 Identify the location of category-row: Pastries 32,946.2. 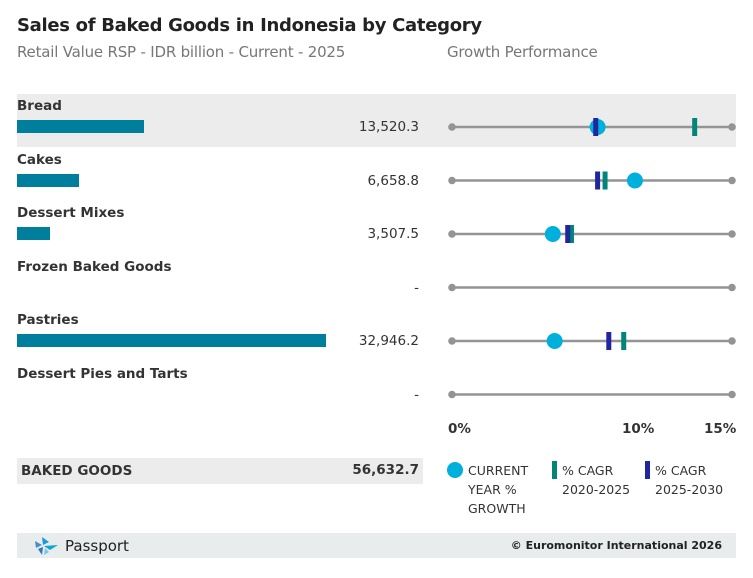
(376, 334).